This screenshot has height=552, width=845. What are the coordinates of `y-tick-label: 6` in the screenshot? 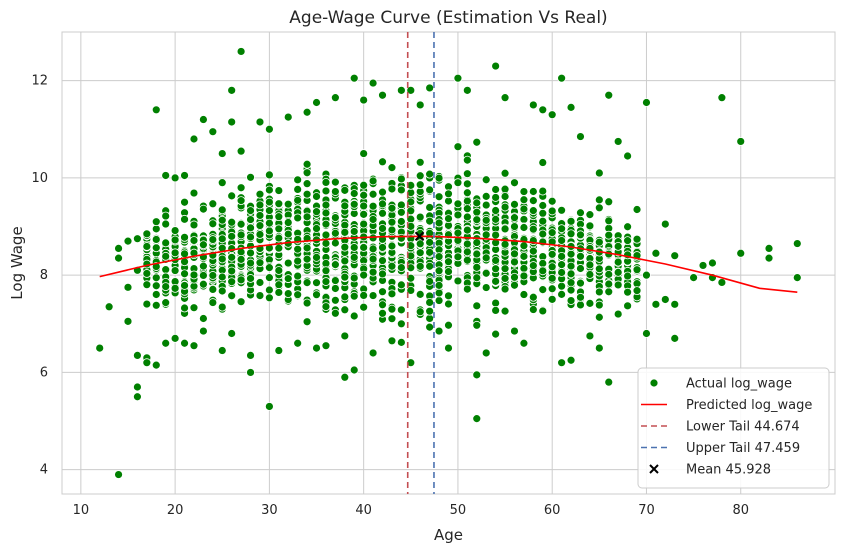 It's located at (44, 372).